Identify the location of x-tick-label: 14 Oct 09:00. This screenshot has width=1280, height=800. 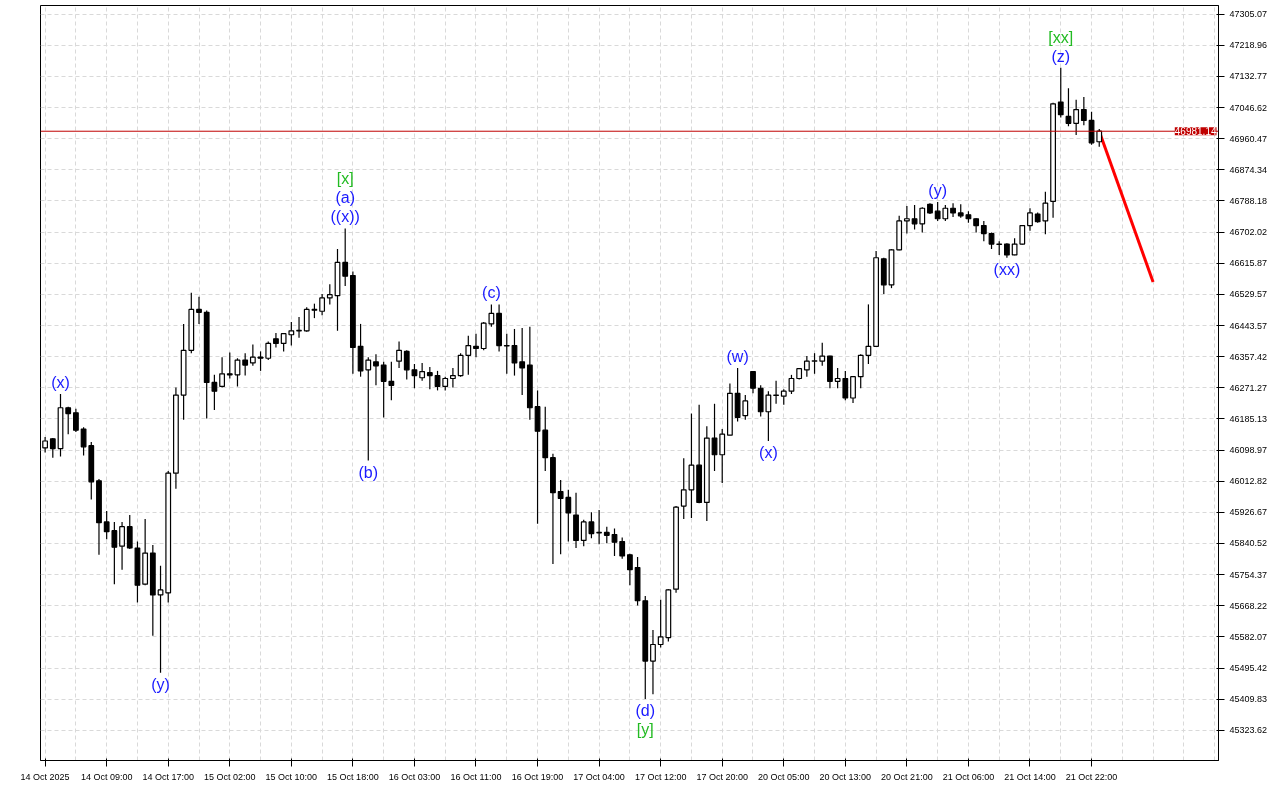
(106, 776).